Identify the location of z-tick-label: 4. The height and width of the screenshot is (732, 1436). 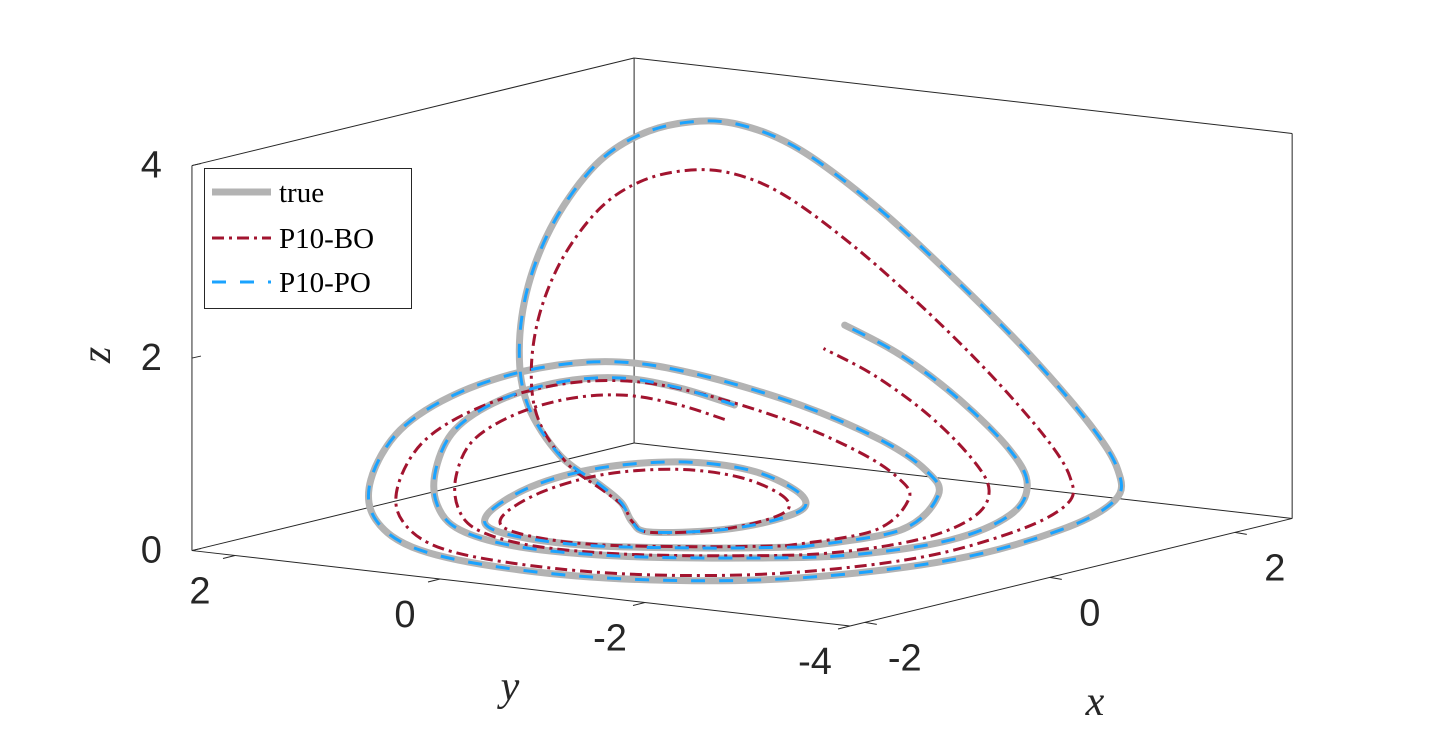
(151, 166).